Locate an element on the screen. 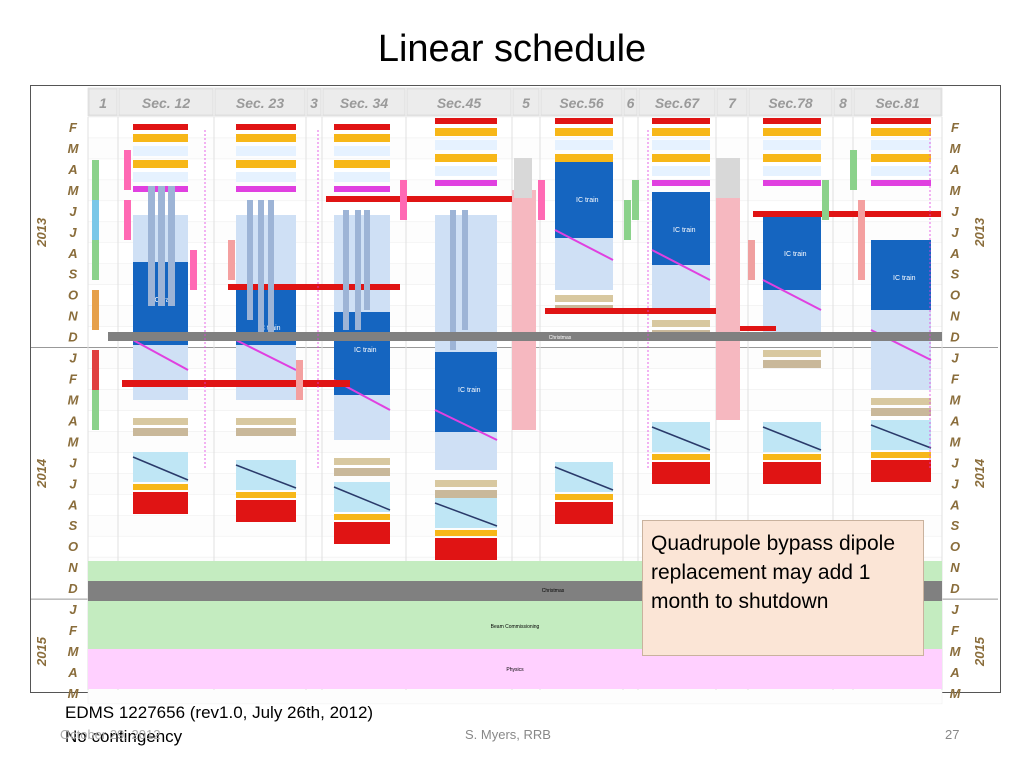  column-header-task is located at coordinates (523, 178).